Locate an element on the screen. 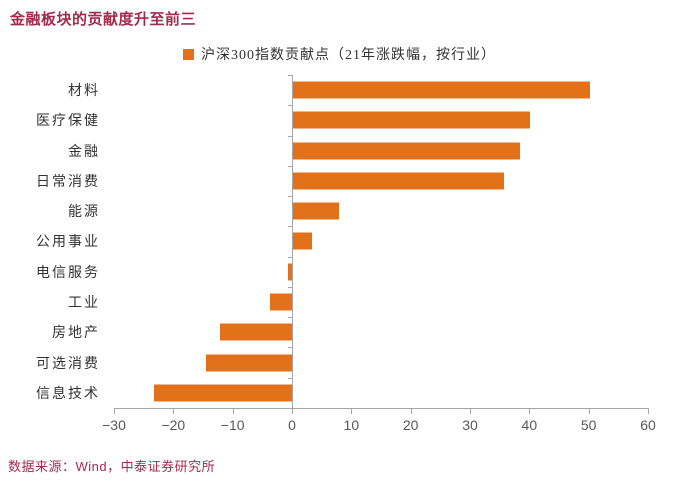 Image resolution: width=679 pixels, height=491 pixels. x-axis-tick-label: −20 is located at coordinates (173, 425).